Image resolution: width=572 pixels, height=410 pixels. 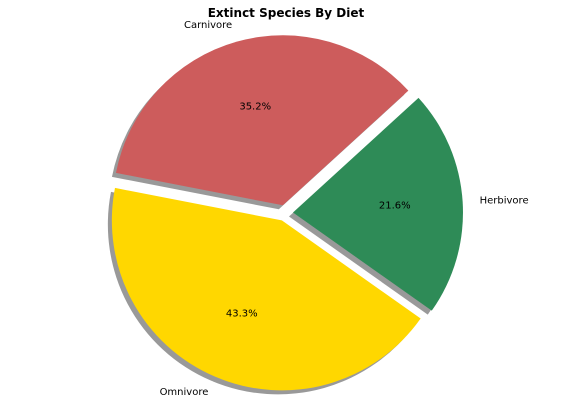 What do you see at coordinates (255, 107) in the screenshot?
I see `percent-label-carnivore: 35.2%` at bounding box center [255, 107].